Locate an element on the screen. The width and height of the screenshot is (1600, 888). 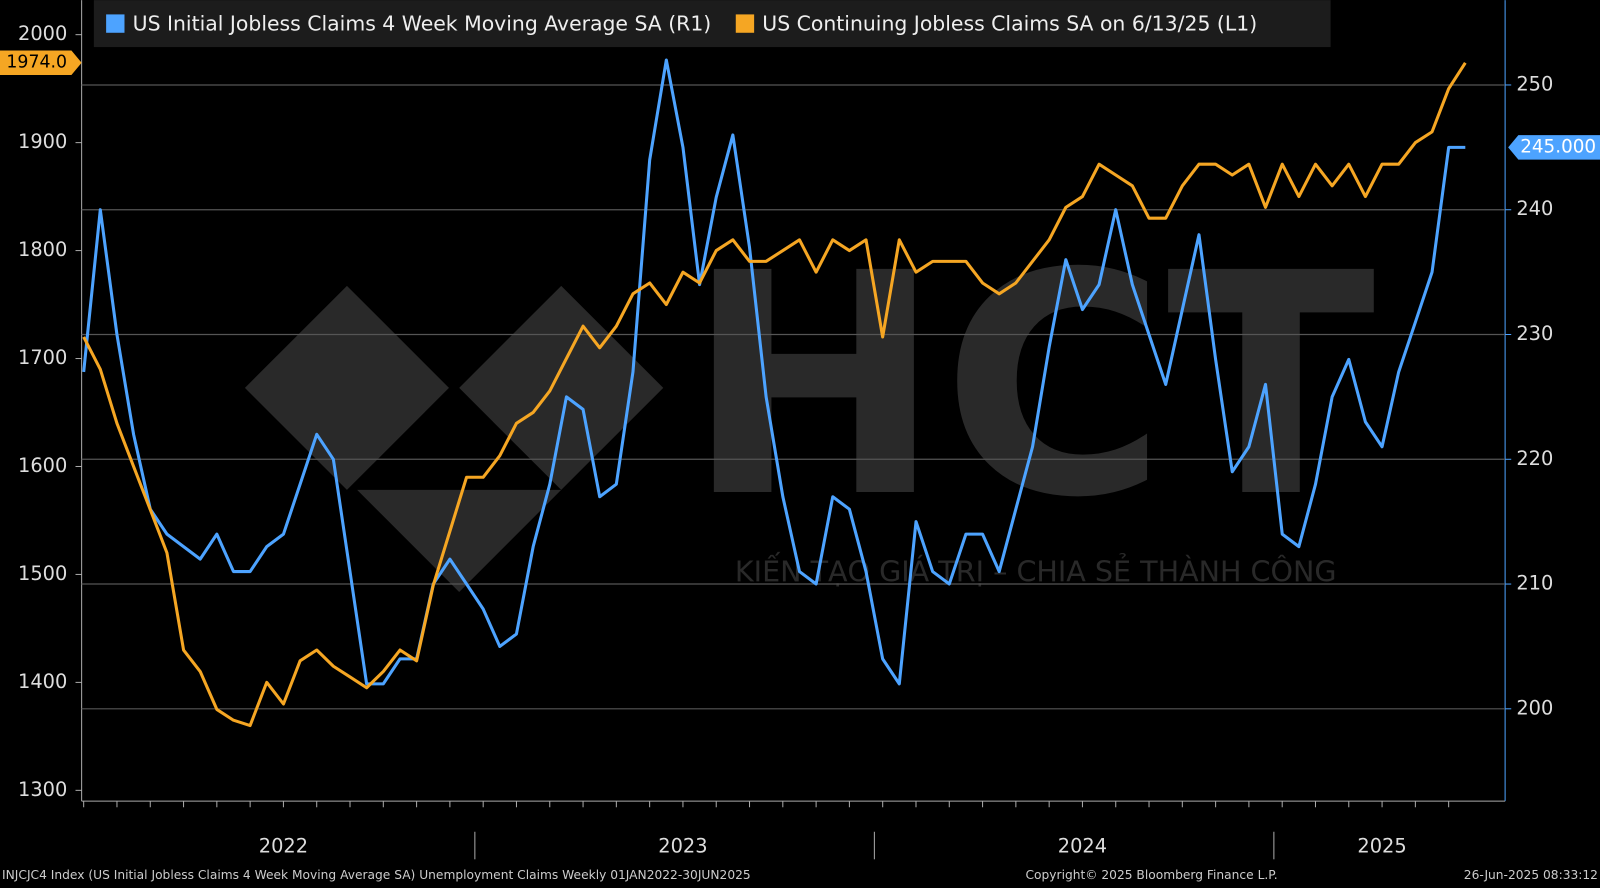
y2-tick-label: 250 is located at coordinates (1534, 83).